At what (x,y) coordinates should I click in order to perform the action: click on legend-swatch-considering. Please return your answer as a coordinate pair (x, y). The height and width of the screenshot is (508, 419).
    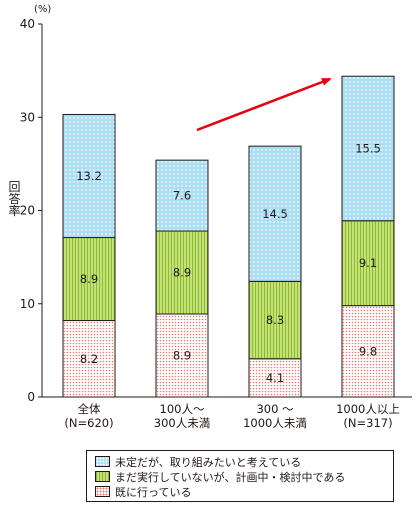
    Looking at the image, I should click on (102, 476).